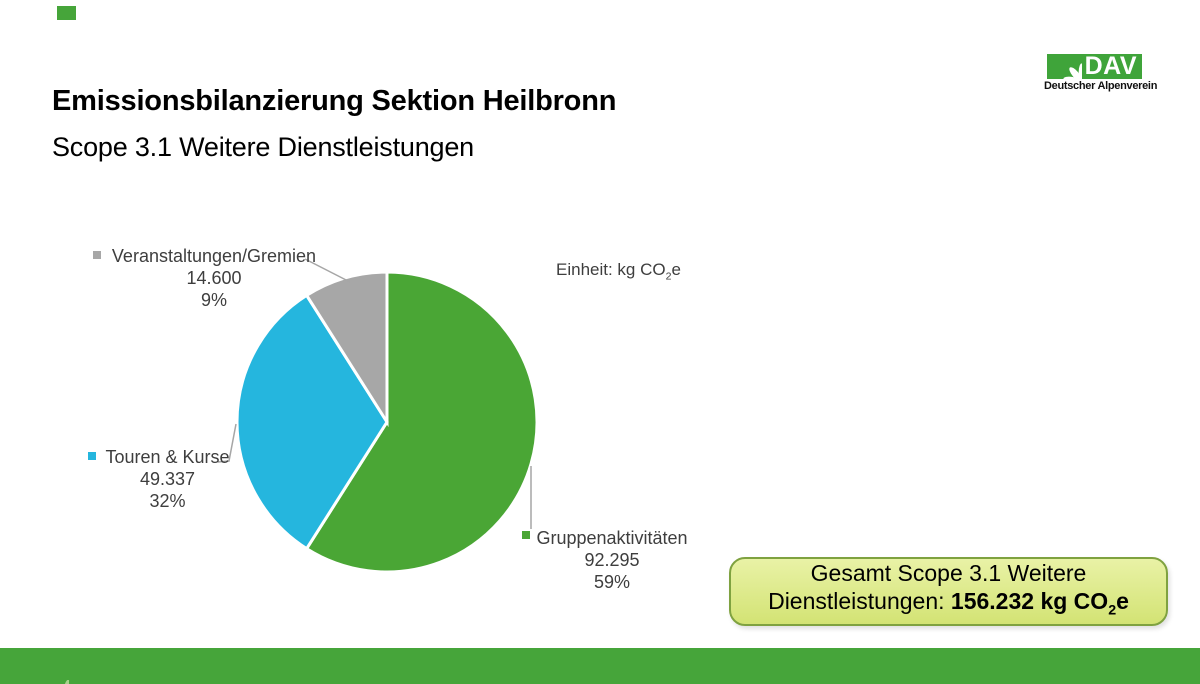 The width and height of the screenshot is (1200, 684). What do you see at coordinates (167, 457) in the screenshot?
I see `slice-label: Touren & Kurse` at bounding box center [167, 457].